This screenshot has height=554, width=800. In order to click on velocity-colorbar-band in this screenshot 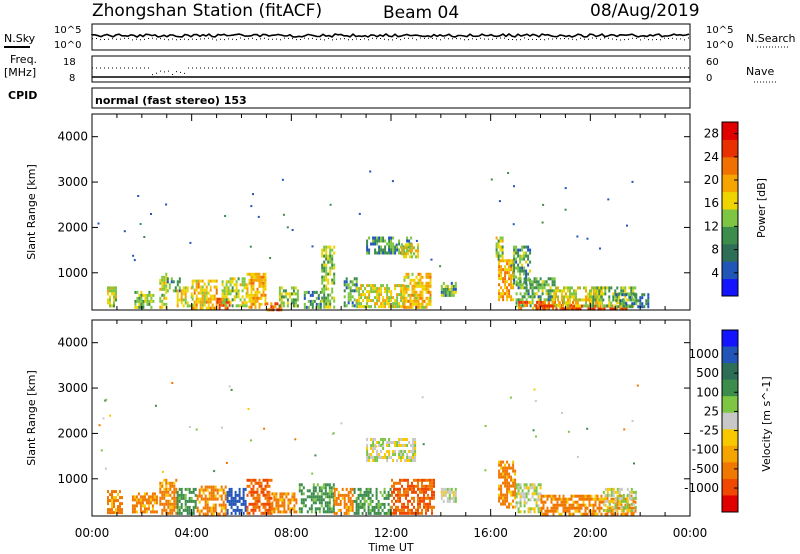, I will do `click(730, 355)`.